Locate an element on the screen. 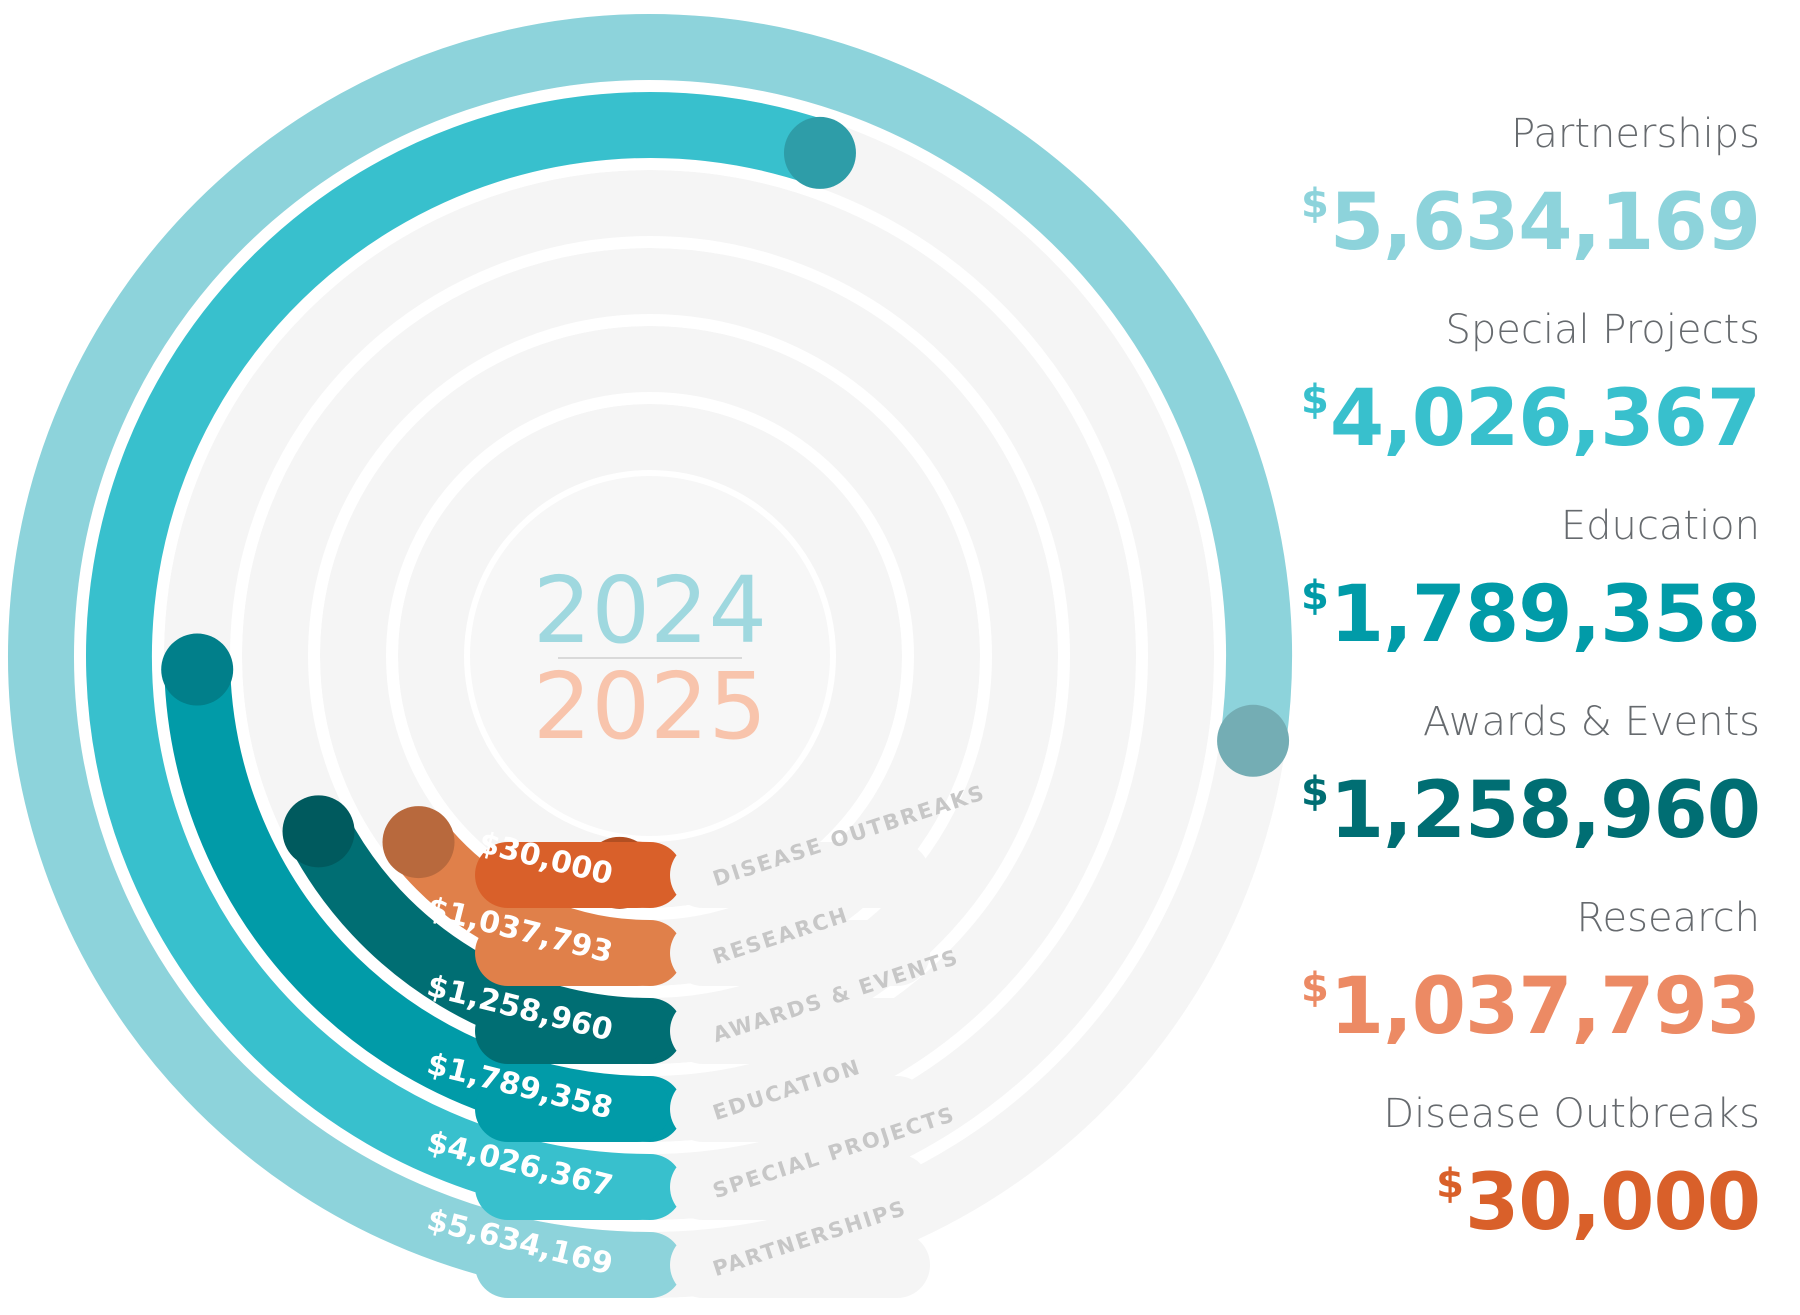 Image resolution: width=1800 pixels, height=1315 pixels. ring-separator is located at coordinates (650, 656).